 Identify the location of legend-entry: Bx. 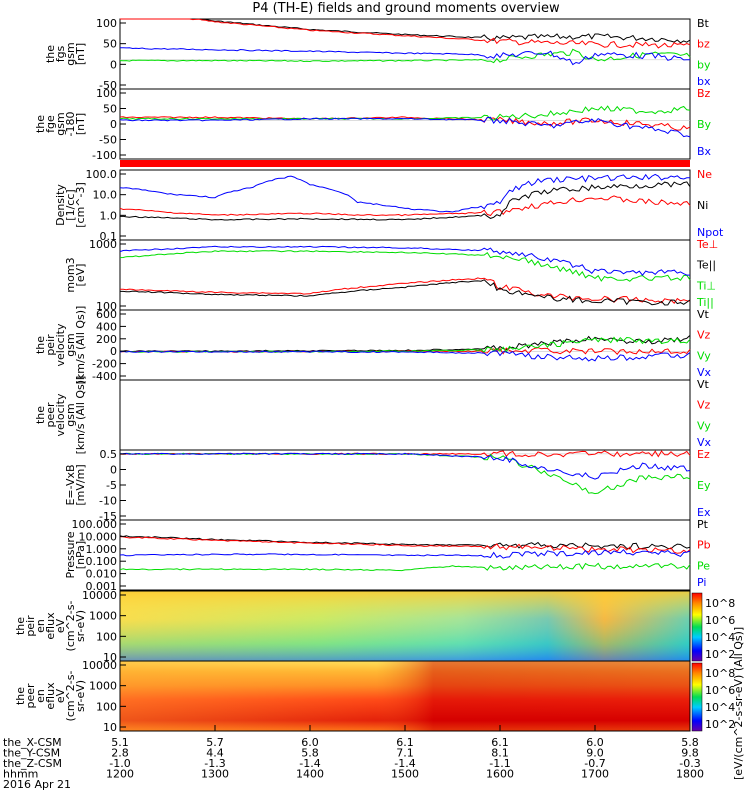
(704, 151).